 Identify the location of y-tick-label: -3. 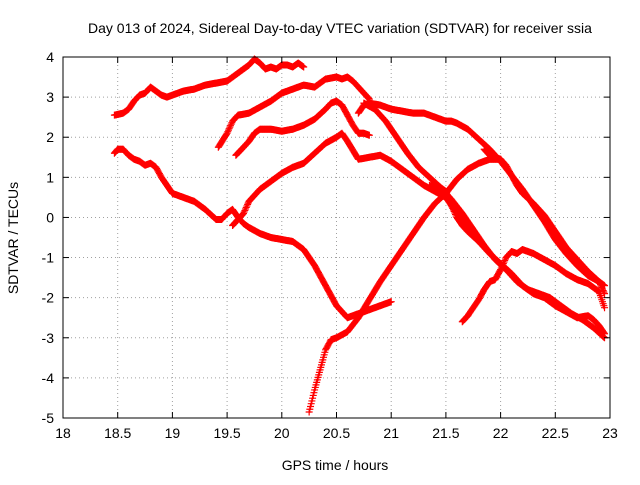
(48, 338).